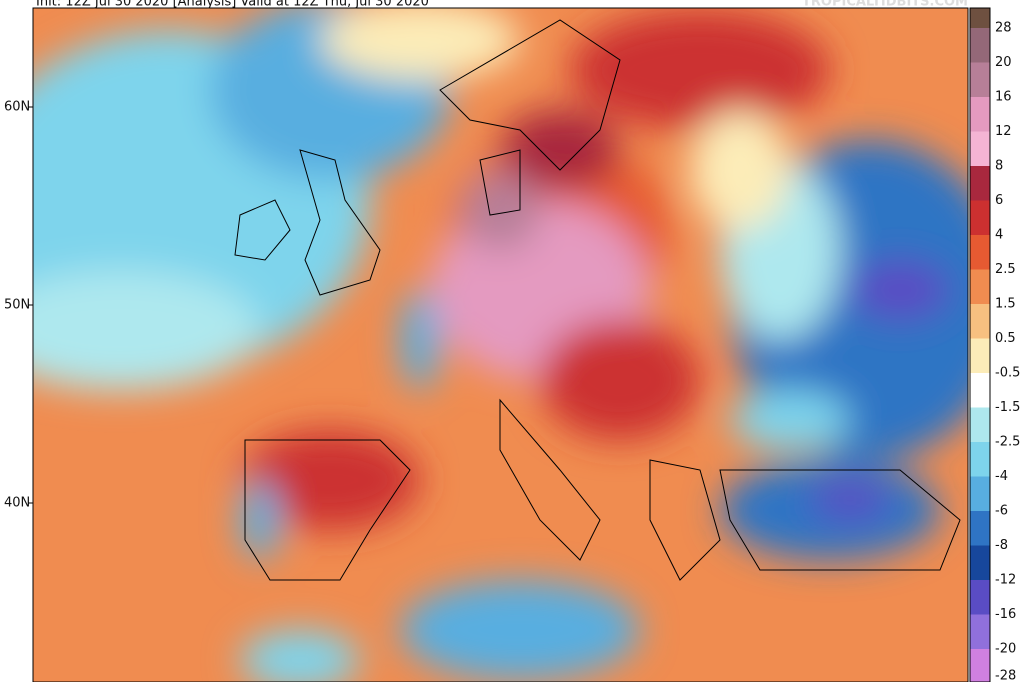 This screenshot has height=686, width=1024. Describe the element at coordinates (1001, 511) in the screenshot. I see `colorbar-label: -6` at that location.